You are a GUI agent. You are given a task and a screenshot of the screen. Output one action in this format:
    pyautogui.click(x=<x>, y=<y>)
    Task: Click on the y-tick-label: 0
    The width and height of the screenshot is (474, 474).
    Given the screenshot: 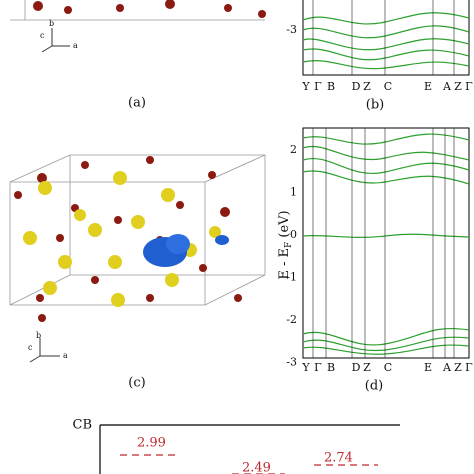 What is the action you would take?
    pyautogui.click(x=293, y=234)
    